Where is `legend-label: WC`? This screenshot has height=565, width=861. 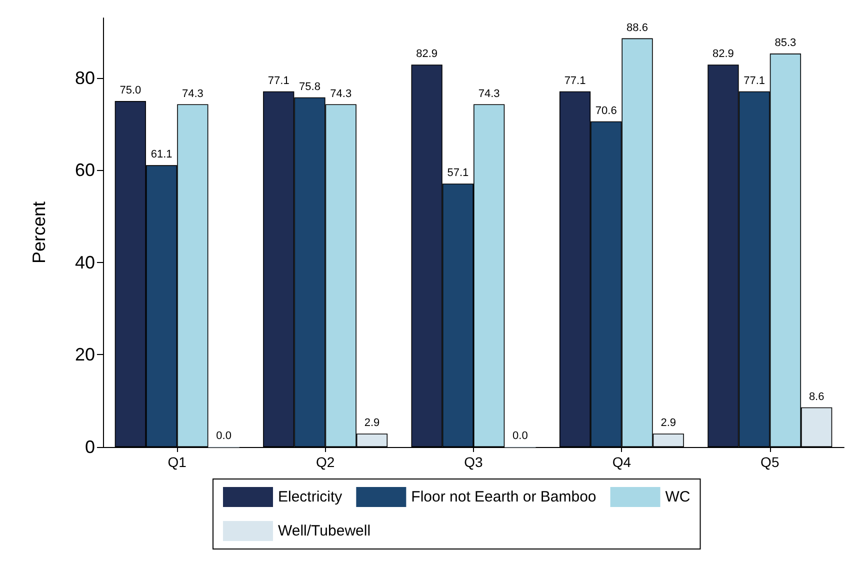 legend-label: WC is located at coordinates (677, 497).